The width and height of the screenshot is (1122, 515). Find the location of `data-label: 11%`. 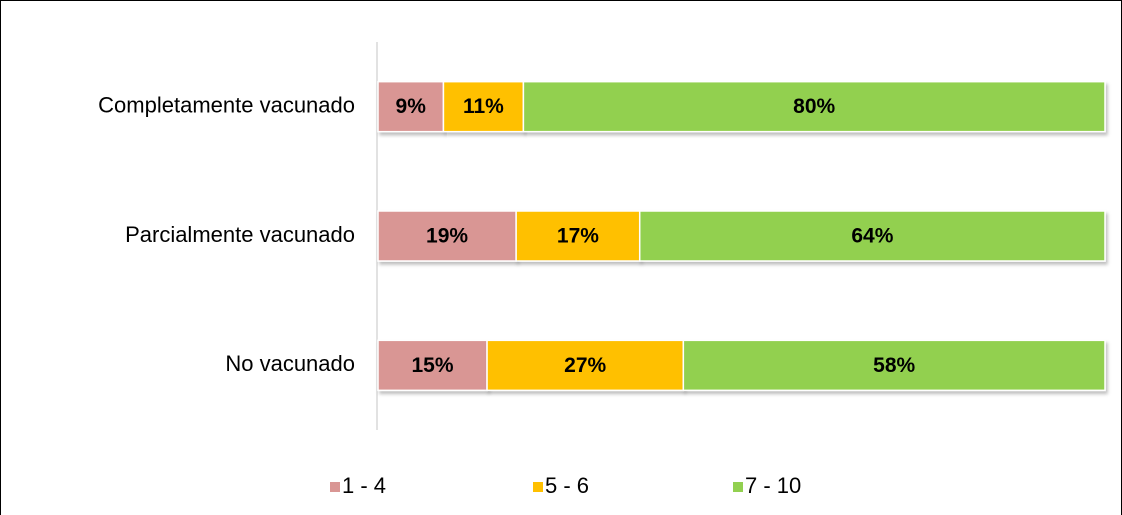

data-label: 11% is located at coordinates (483, 106).